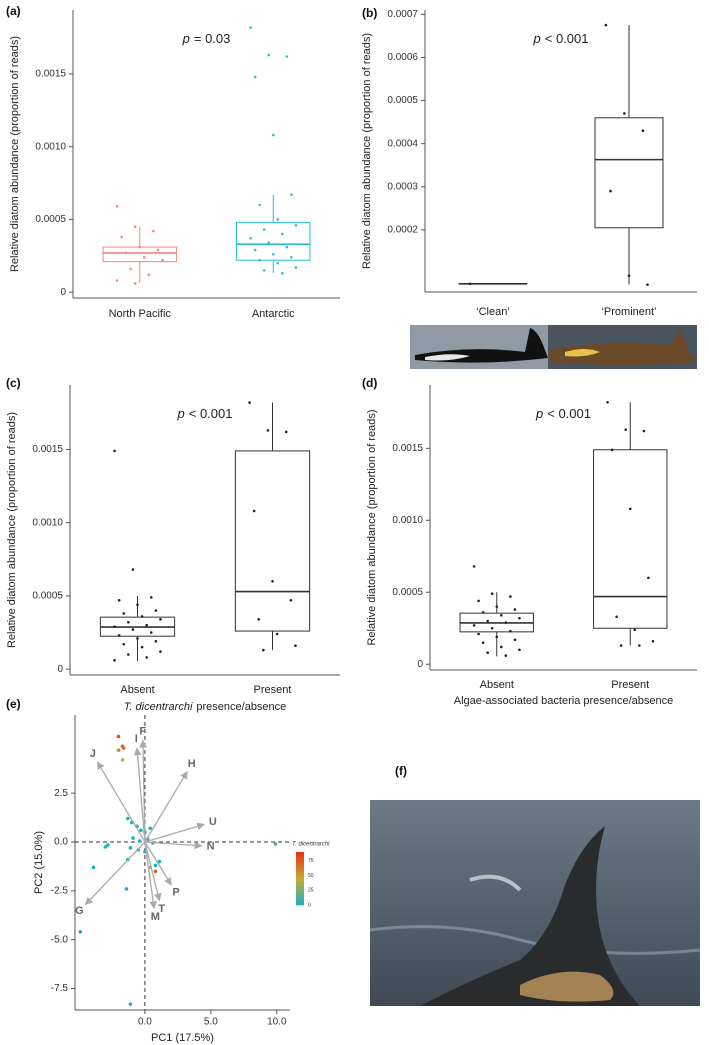 The image size is (709, 1045). Describe the element at coordinates (212, 38) in the screenshot. I see `annotation-value: = 0.03` at that location.